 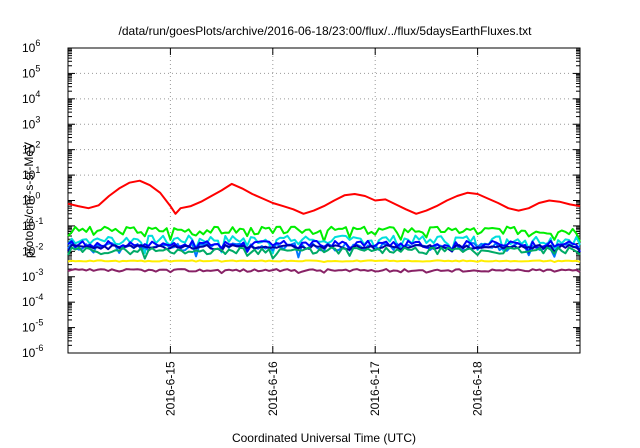 I want to click on y-tick-label: 10⁻¹, so click(x=32, y=224).